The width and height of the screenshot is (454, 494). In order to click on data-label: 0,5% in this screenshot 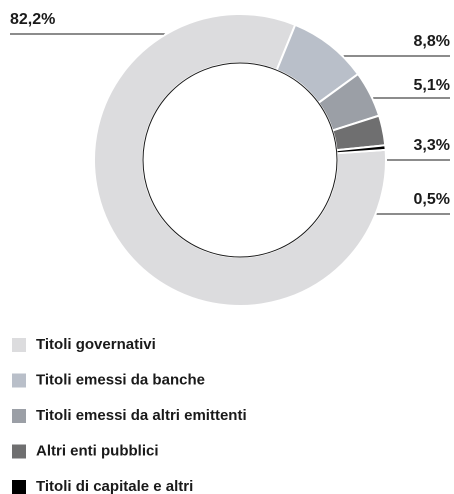, I will do `click(432, 199)`.